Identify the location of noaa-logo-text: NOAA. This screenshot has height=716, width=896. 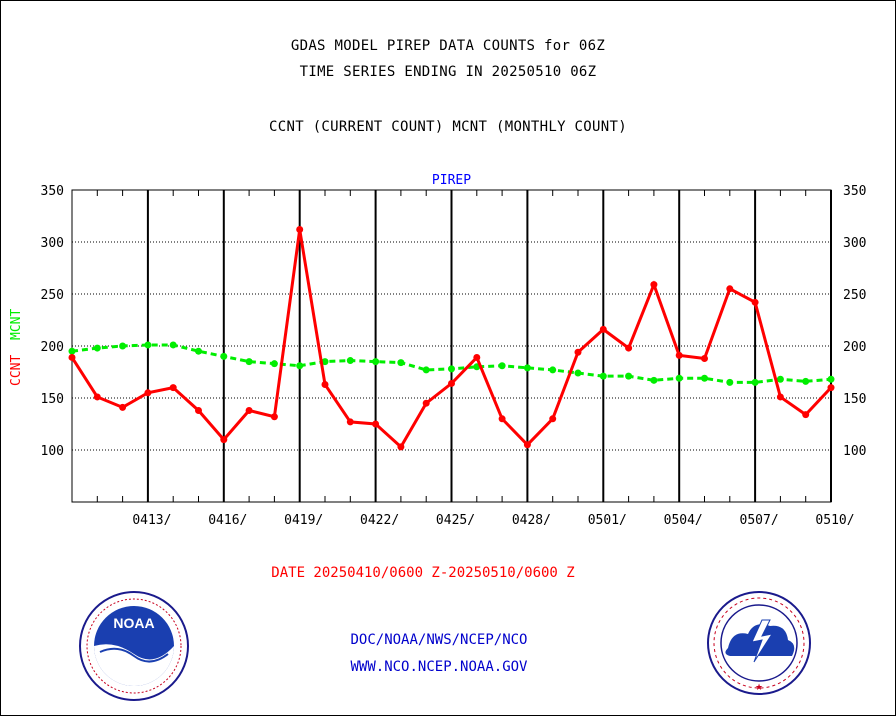
(133, 623).